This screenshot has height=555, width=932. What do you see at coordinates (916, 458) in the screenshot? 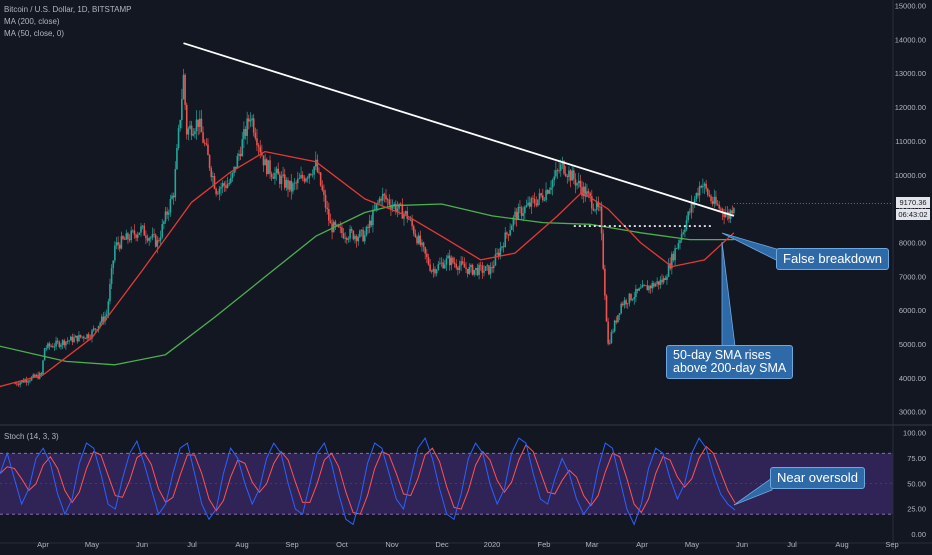
I see `stoch-axis-tick: 75.00` at bounding box center [916, 458].